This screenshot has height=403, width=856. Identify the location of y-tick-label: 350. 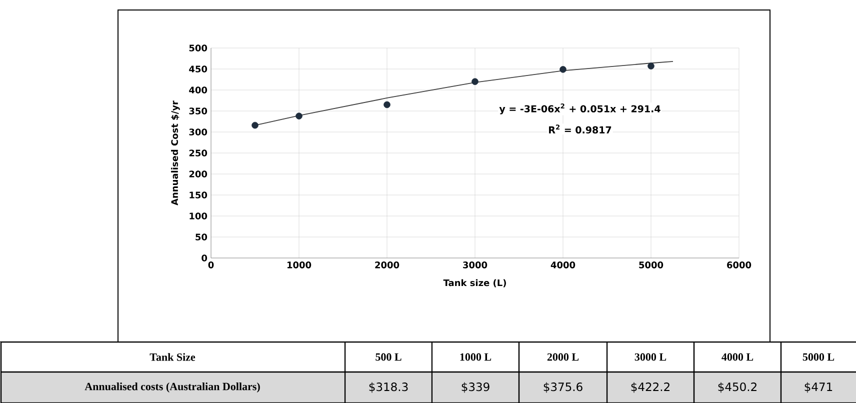
(198, 111).